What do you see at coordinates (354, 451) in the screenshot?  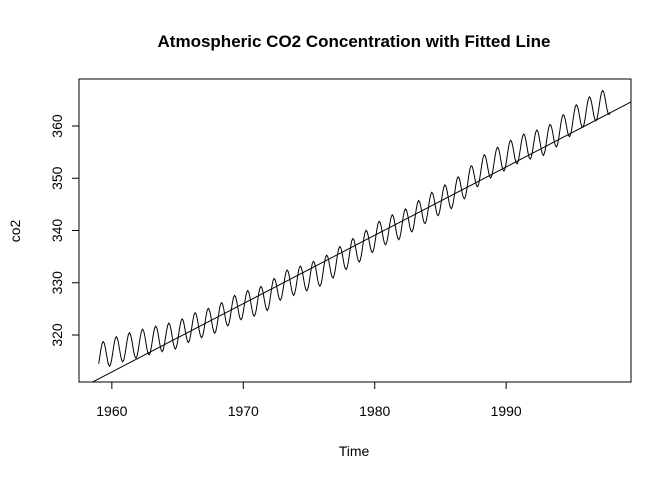 I see `x-axis-label: Time` at bounding box center [354, 451].